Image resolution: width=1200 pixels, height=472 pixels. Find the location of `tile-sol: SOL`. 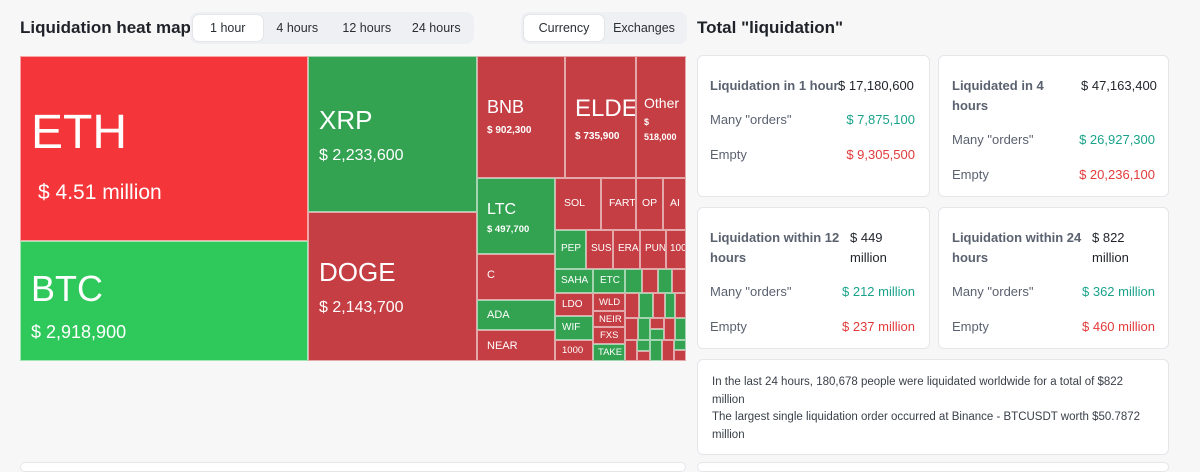

tile-sol: SOL is located at coordinates (578, 204).